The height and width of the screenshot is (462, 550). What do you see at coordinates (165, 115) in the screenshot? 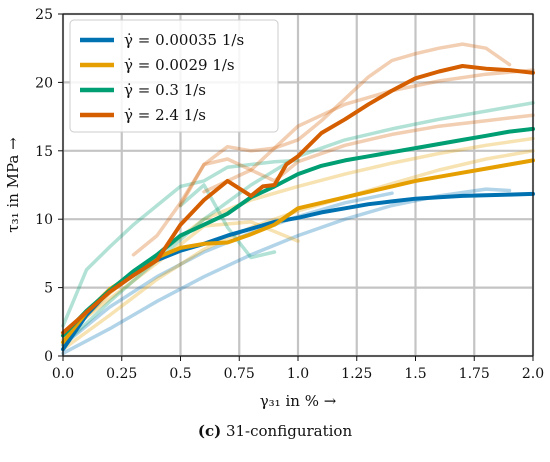
I see `legend-label: γ̇ = 2.4 1/s` at bounding box center [165, 115].